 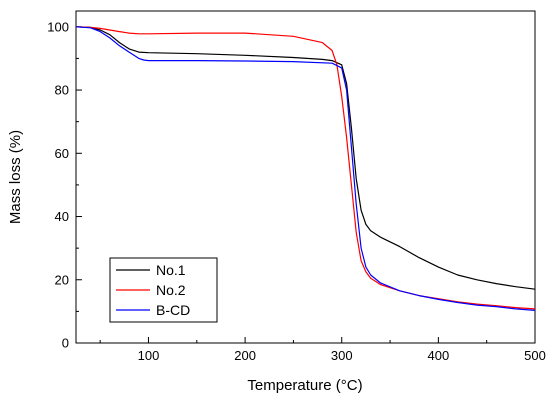 I want to click on y-tick-label: 80, so click(x=62, y=90).